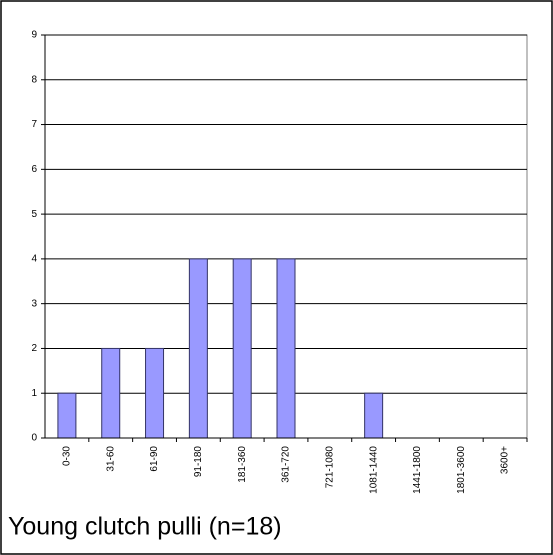 Image resolution: width=553 pixels, height=555 pixels. What do you see at coordinates (242, 464) in the screenshot?
I see `x-tick-label: 181-360` at bounding box center [242, 464].